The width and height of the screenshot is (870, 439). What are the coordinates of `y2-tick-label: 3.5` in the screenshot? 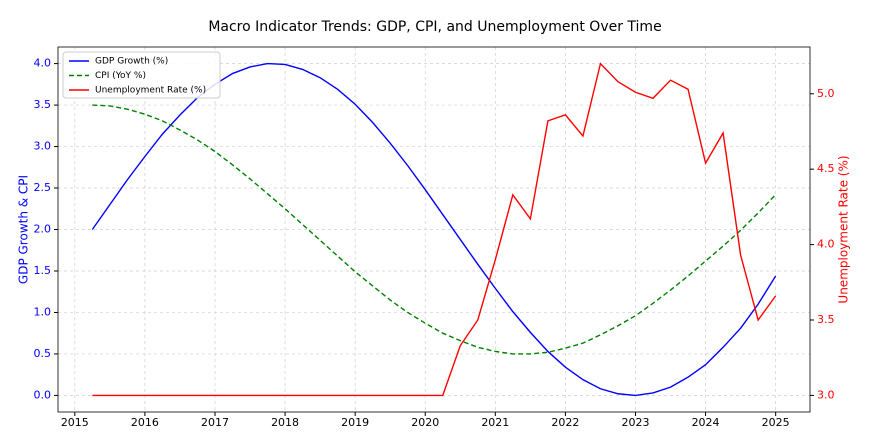 It's located at (826, 319).